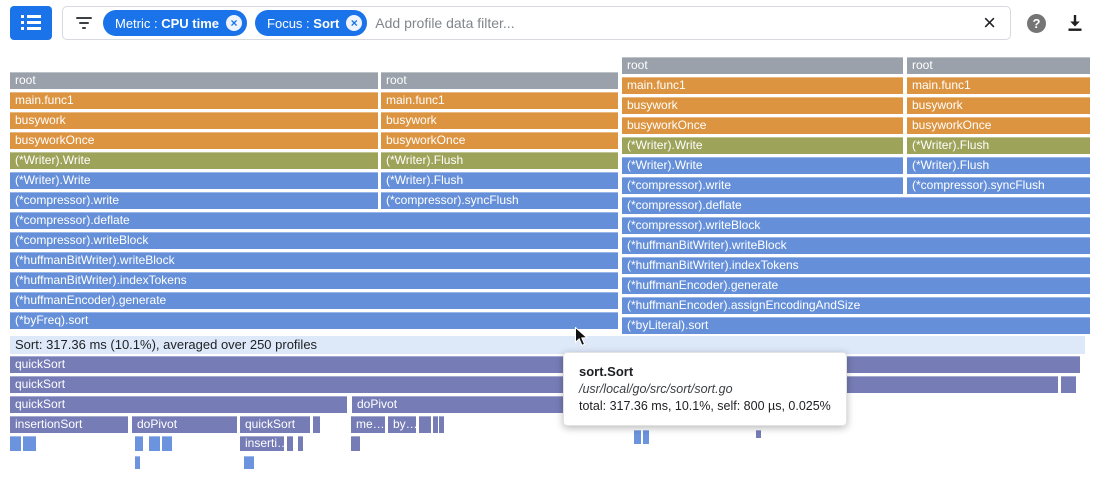  I want to click on filter-chip-metric: Metric : CPU time ×, so click(175, 23).